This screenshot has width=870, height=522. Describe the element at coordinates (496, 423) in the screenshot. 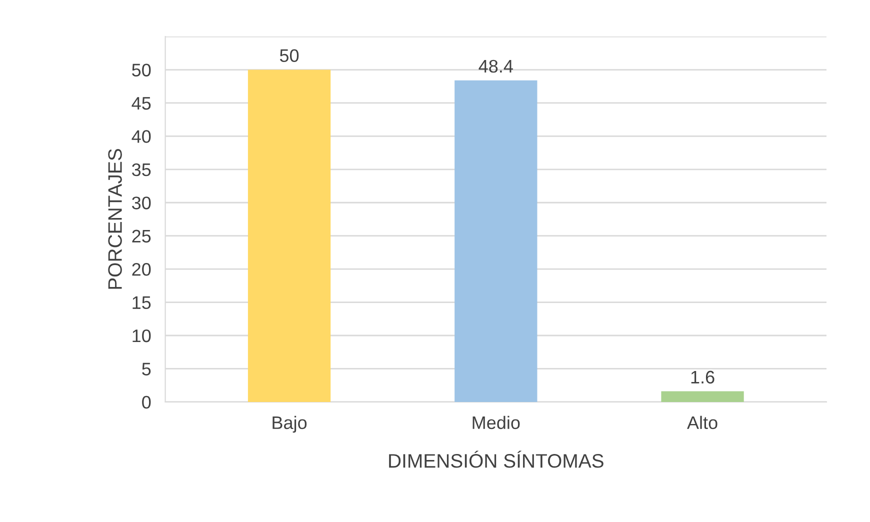

I see `x-tick-label: Medio` at that location.